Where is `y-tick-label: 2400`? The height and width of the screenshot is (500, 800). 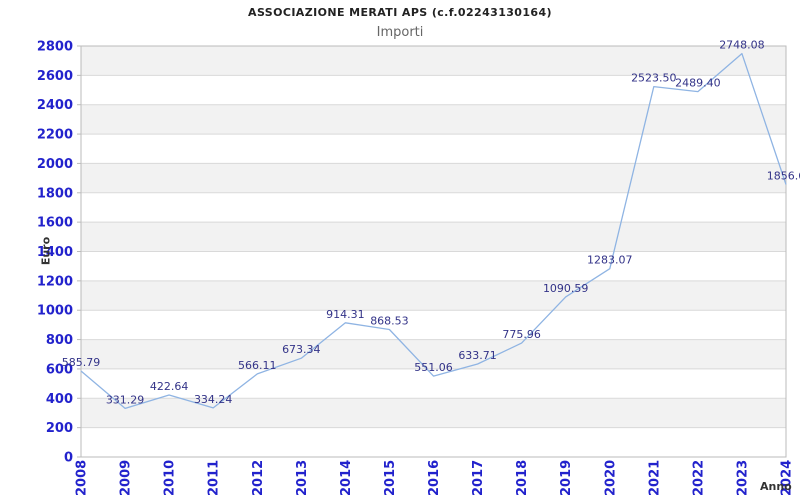 y-tick-label: 2400 is located at coordinates (55, 105).